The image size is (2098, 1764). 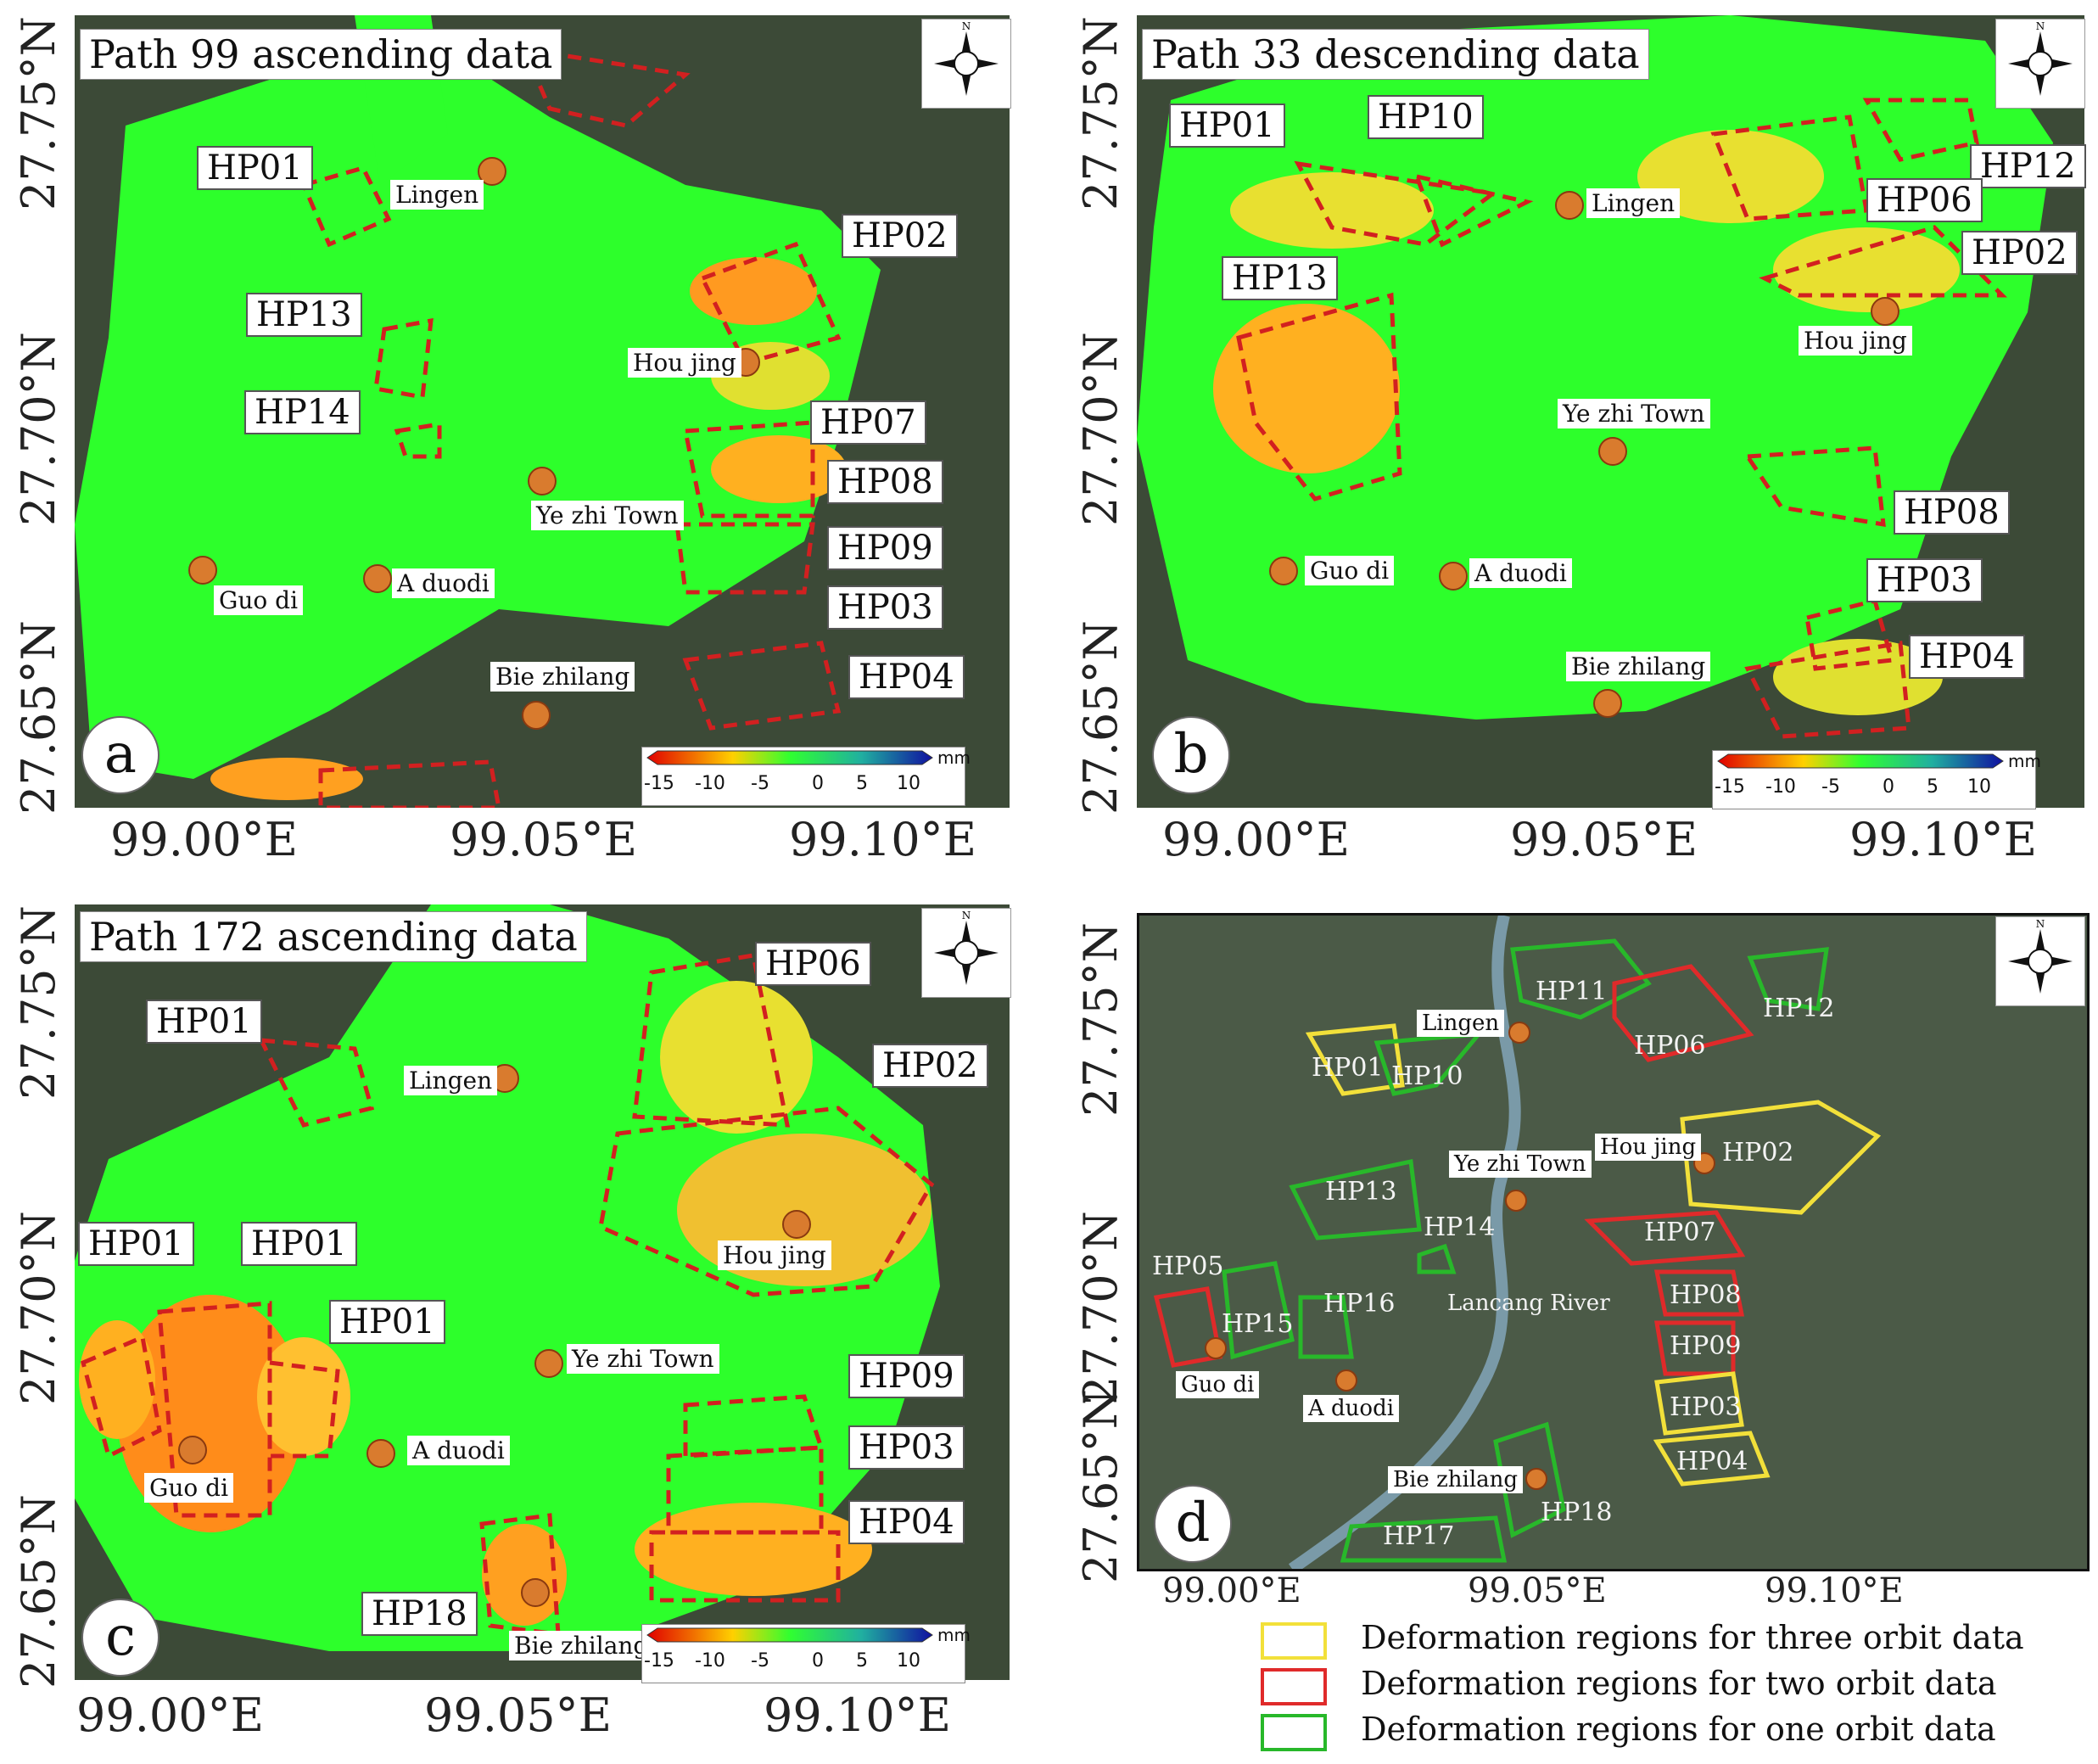 What do you see at coordinates (1572, 992) in the screenshot?
I see `hp-label: HP11` at bounding box center [1572, 992].